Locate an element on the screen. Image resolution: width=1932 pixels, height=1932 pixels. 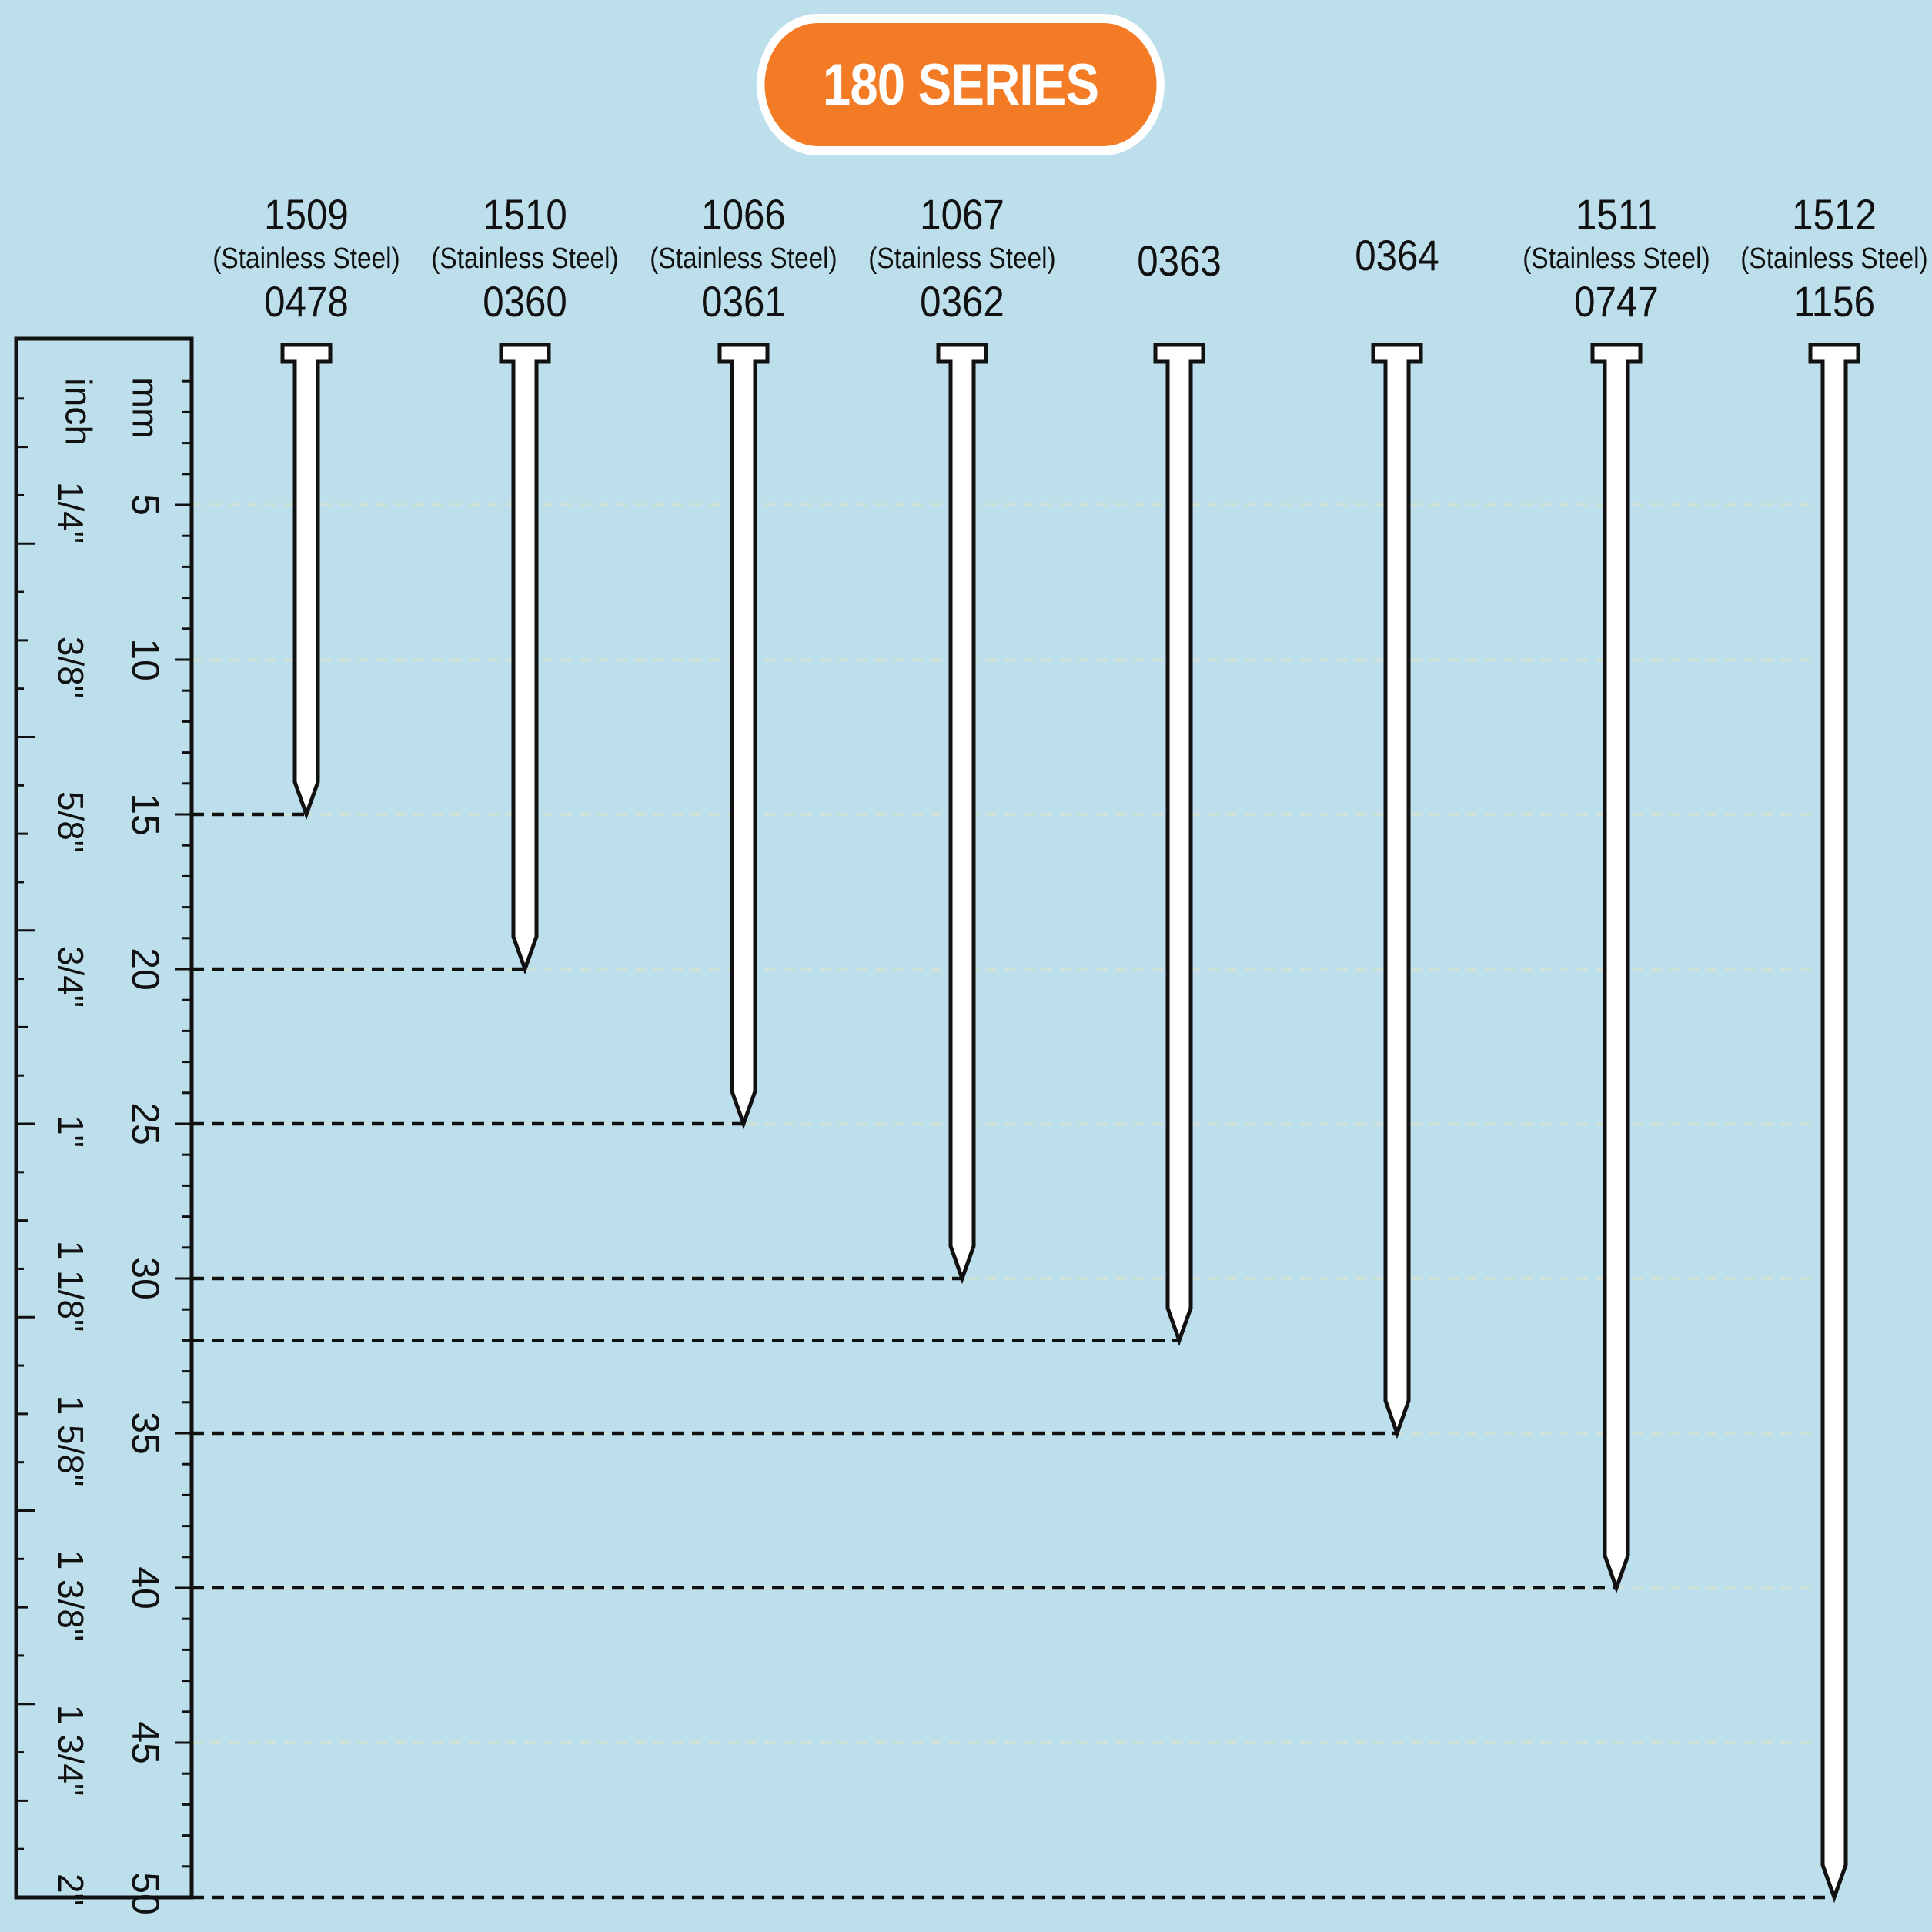
mm-tick-label: 35 is located at coordinates (145, 1433).